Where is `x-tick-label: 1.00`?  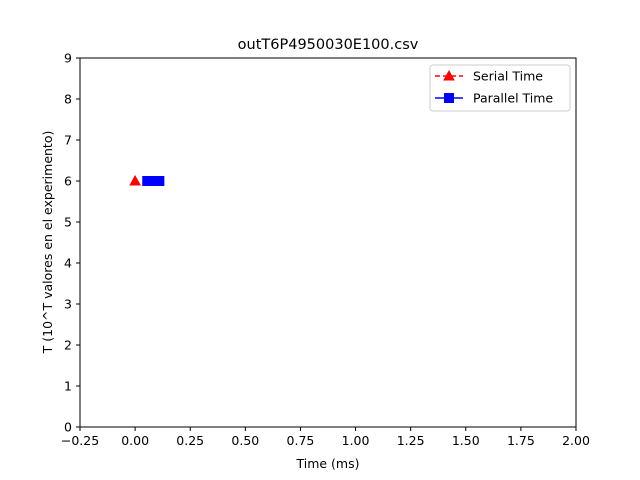
x-tick-label: 1.00 is located at coordinates (356, 440).